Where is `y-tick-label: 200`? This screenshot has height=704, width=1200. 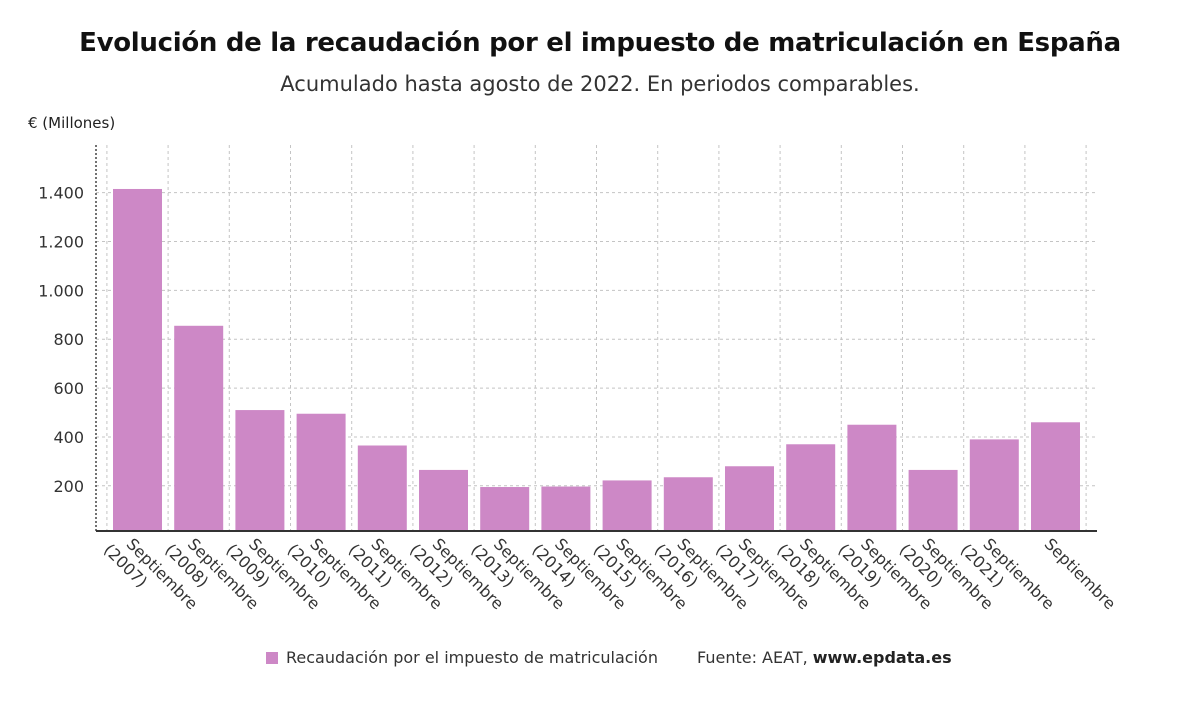
y-tick-label: 200 is located at coordinates (68, 486).